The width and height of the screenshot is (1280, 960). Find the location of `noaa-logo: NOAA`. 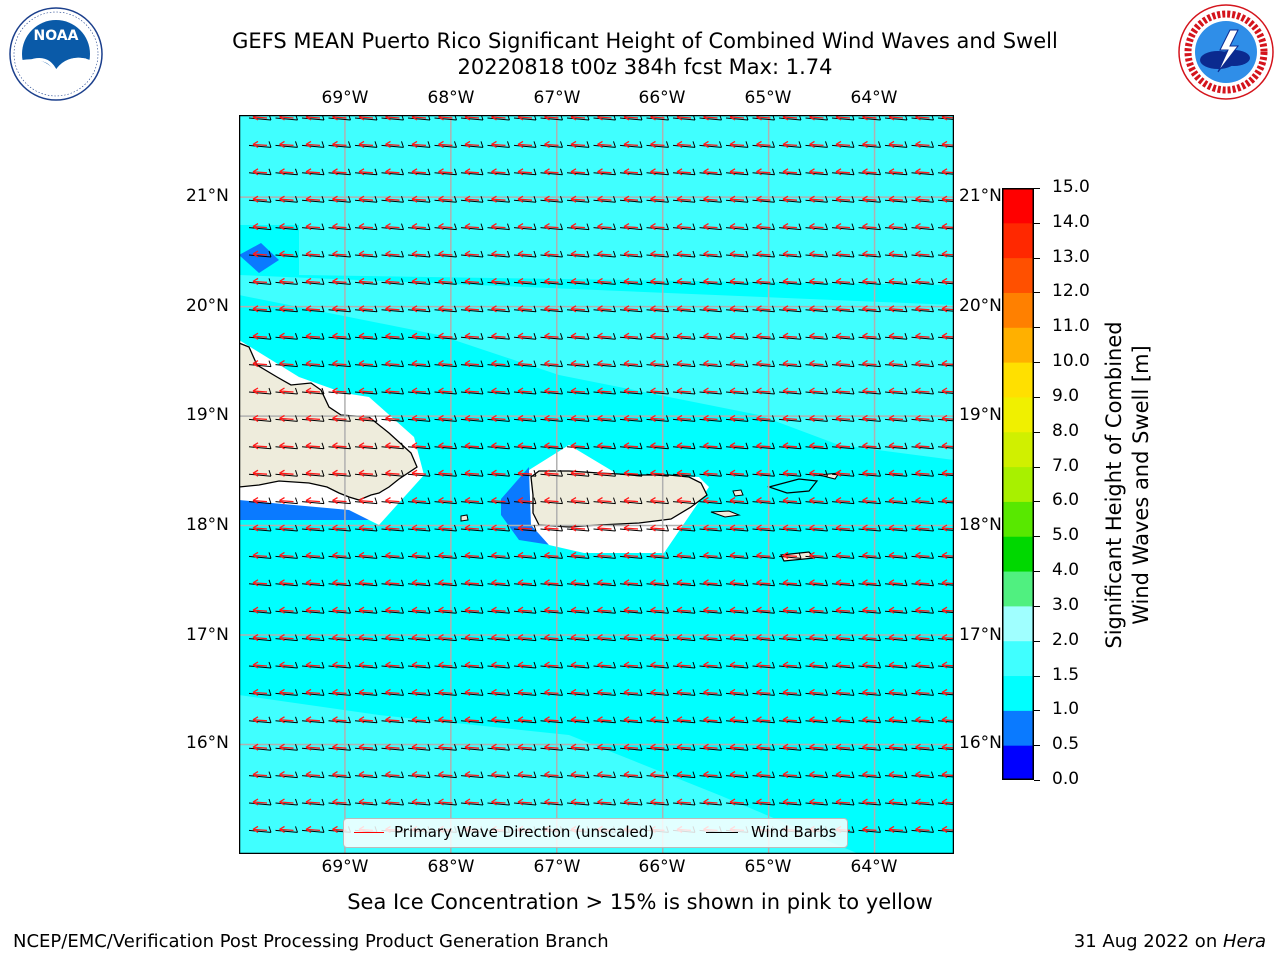

noaa-logo: NOAA is located at coordinates (56, 54).